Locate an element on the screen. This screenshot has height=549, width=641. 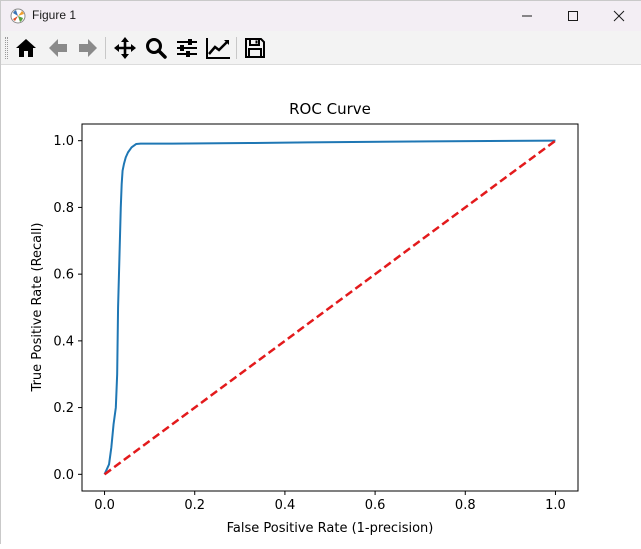
y-tick-label: 0.2 is located at coordinates (63, 408).